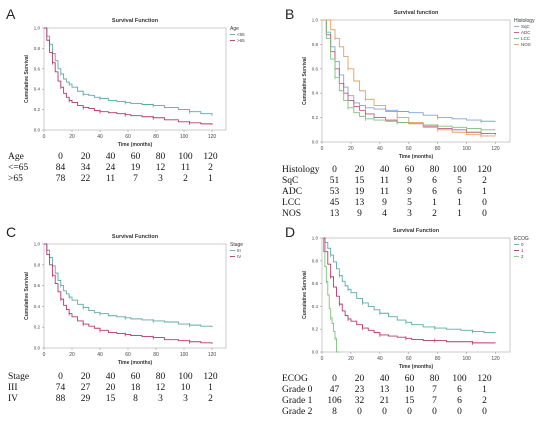  I want to click on risk-count: 20, so click(359, 170).